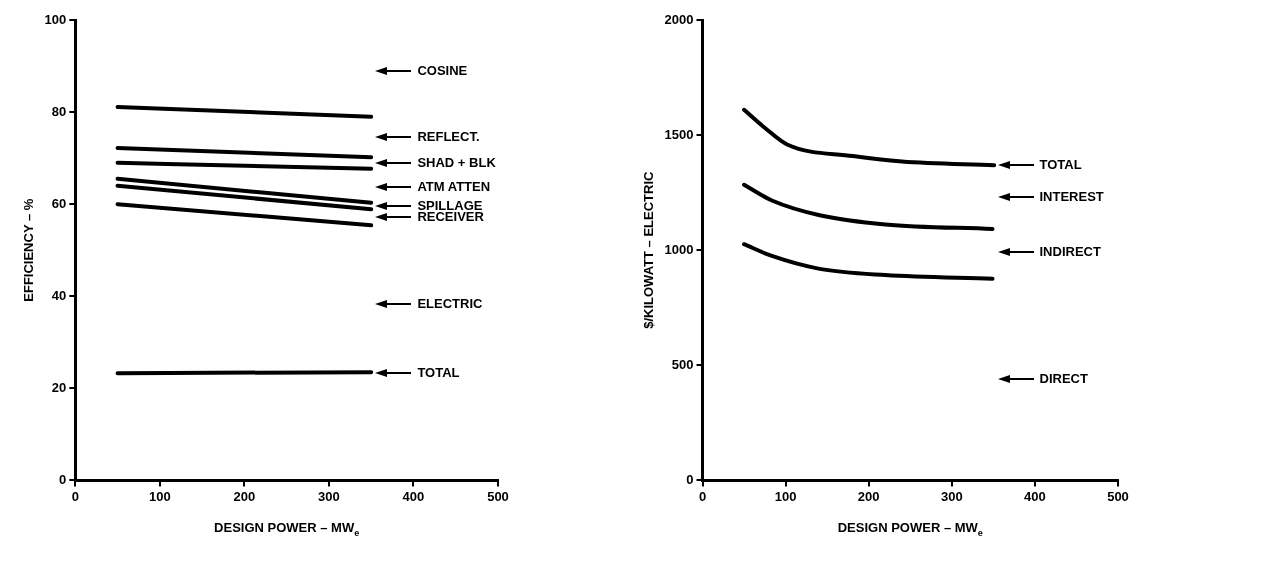  Describe the element at coordinates (448, 136) in the screenshot. I see `annotation: REFLECT.` at that location.